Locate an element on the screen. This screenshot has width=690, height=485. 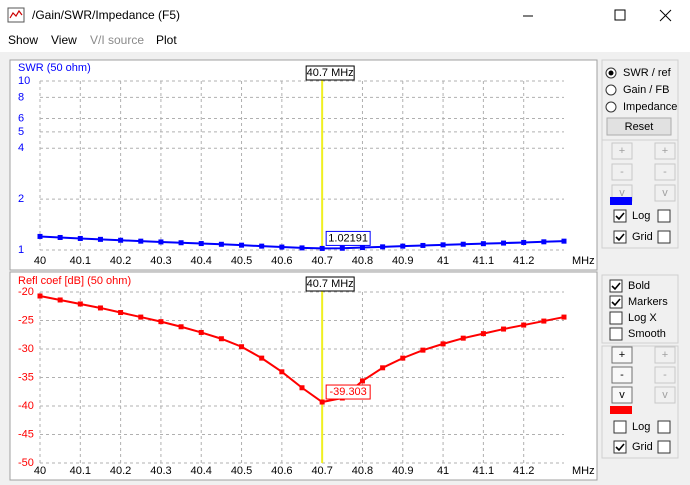
y-tick-label: -20 is located at coordinates (26, 292).